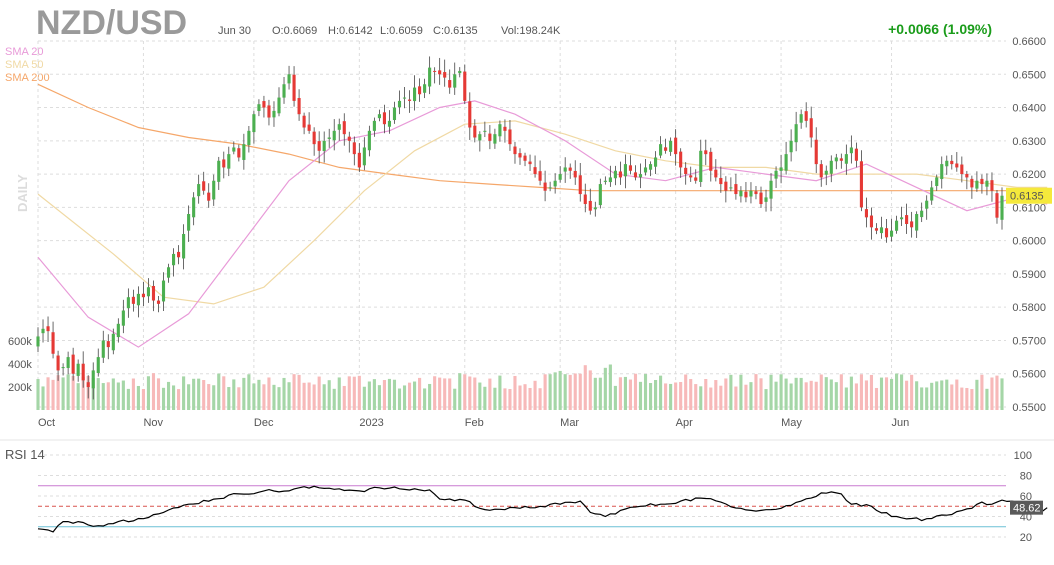 This screenshot has height=565, width=1054. Describe the element at coordinates (46, 423) in the screenshot. I see `time-tick-label: Oct` at that location.